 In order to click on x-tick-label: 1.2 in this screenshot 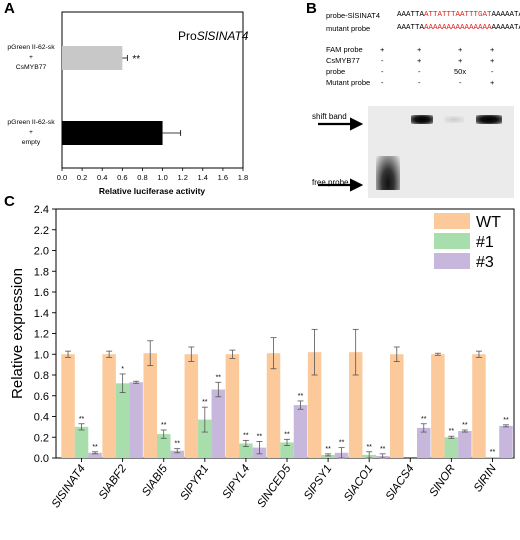, I will do `click(182, 177)`.